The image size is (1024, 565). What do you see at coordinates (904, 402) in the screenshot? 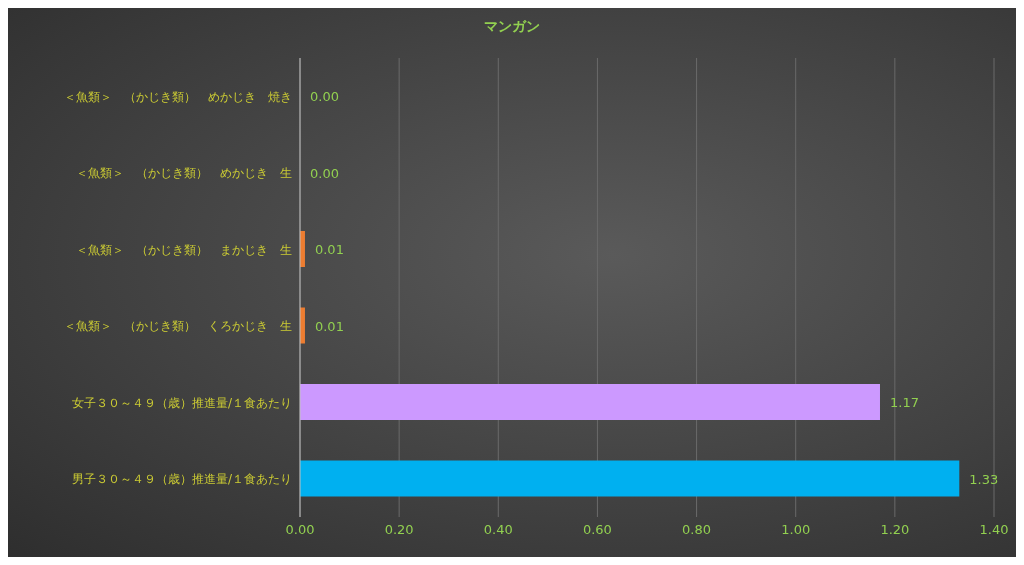
I see `data-label: 1.17` at bounding box center [904, 402].